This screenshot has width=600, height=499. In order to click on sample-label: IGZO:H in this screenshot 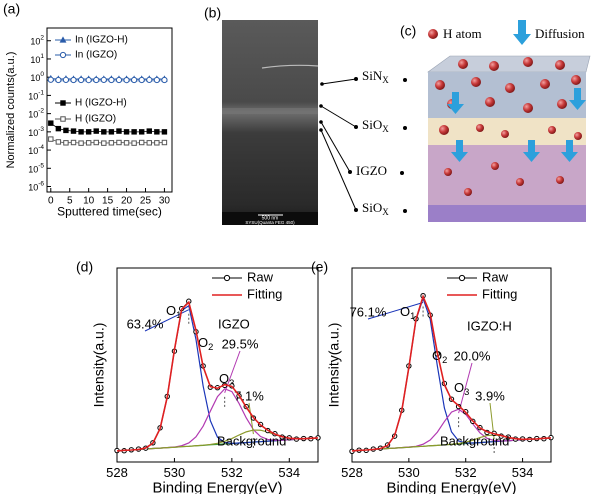, I will do `click(489, 325)`.